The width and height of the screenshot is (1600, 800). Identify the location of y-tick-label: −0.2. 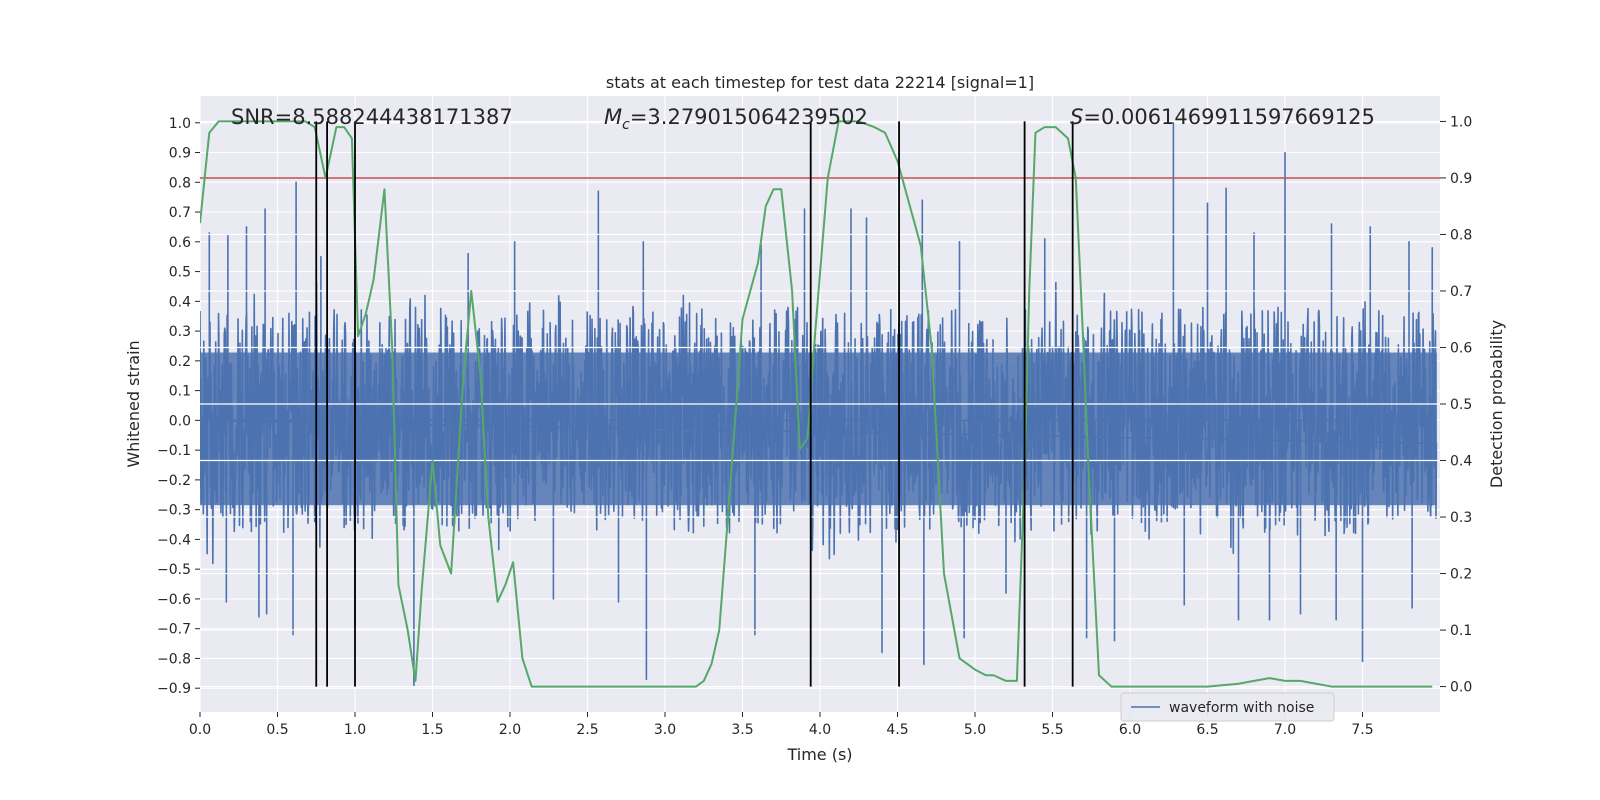
(174, 481).